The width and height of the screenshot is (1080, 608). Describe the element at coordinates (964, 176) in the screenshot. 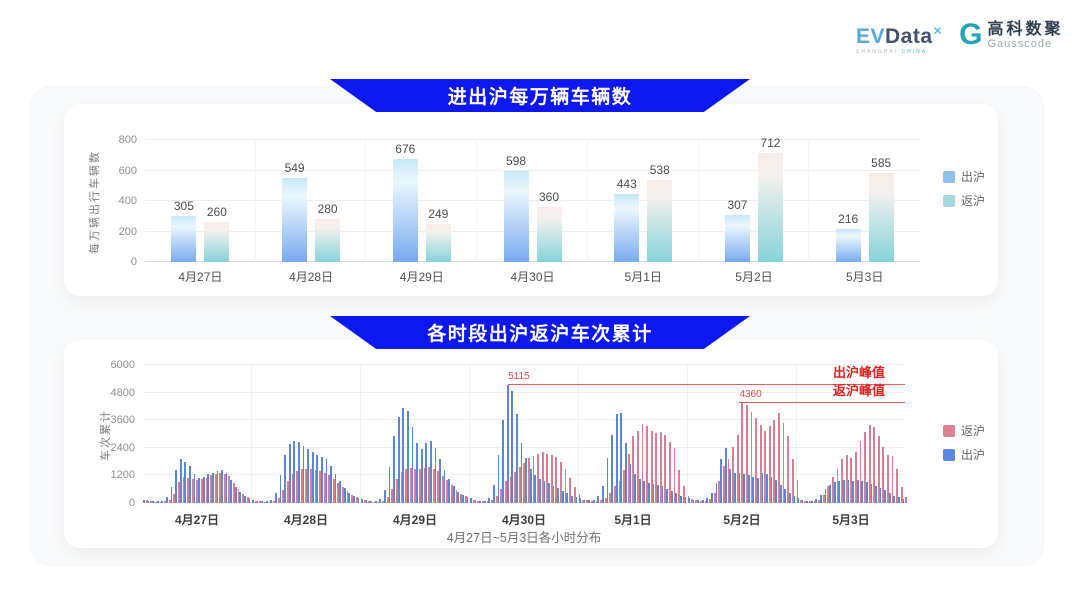

I see `legend-item-出沪: 出沪` at that location.